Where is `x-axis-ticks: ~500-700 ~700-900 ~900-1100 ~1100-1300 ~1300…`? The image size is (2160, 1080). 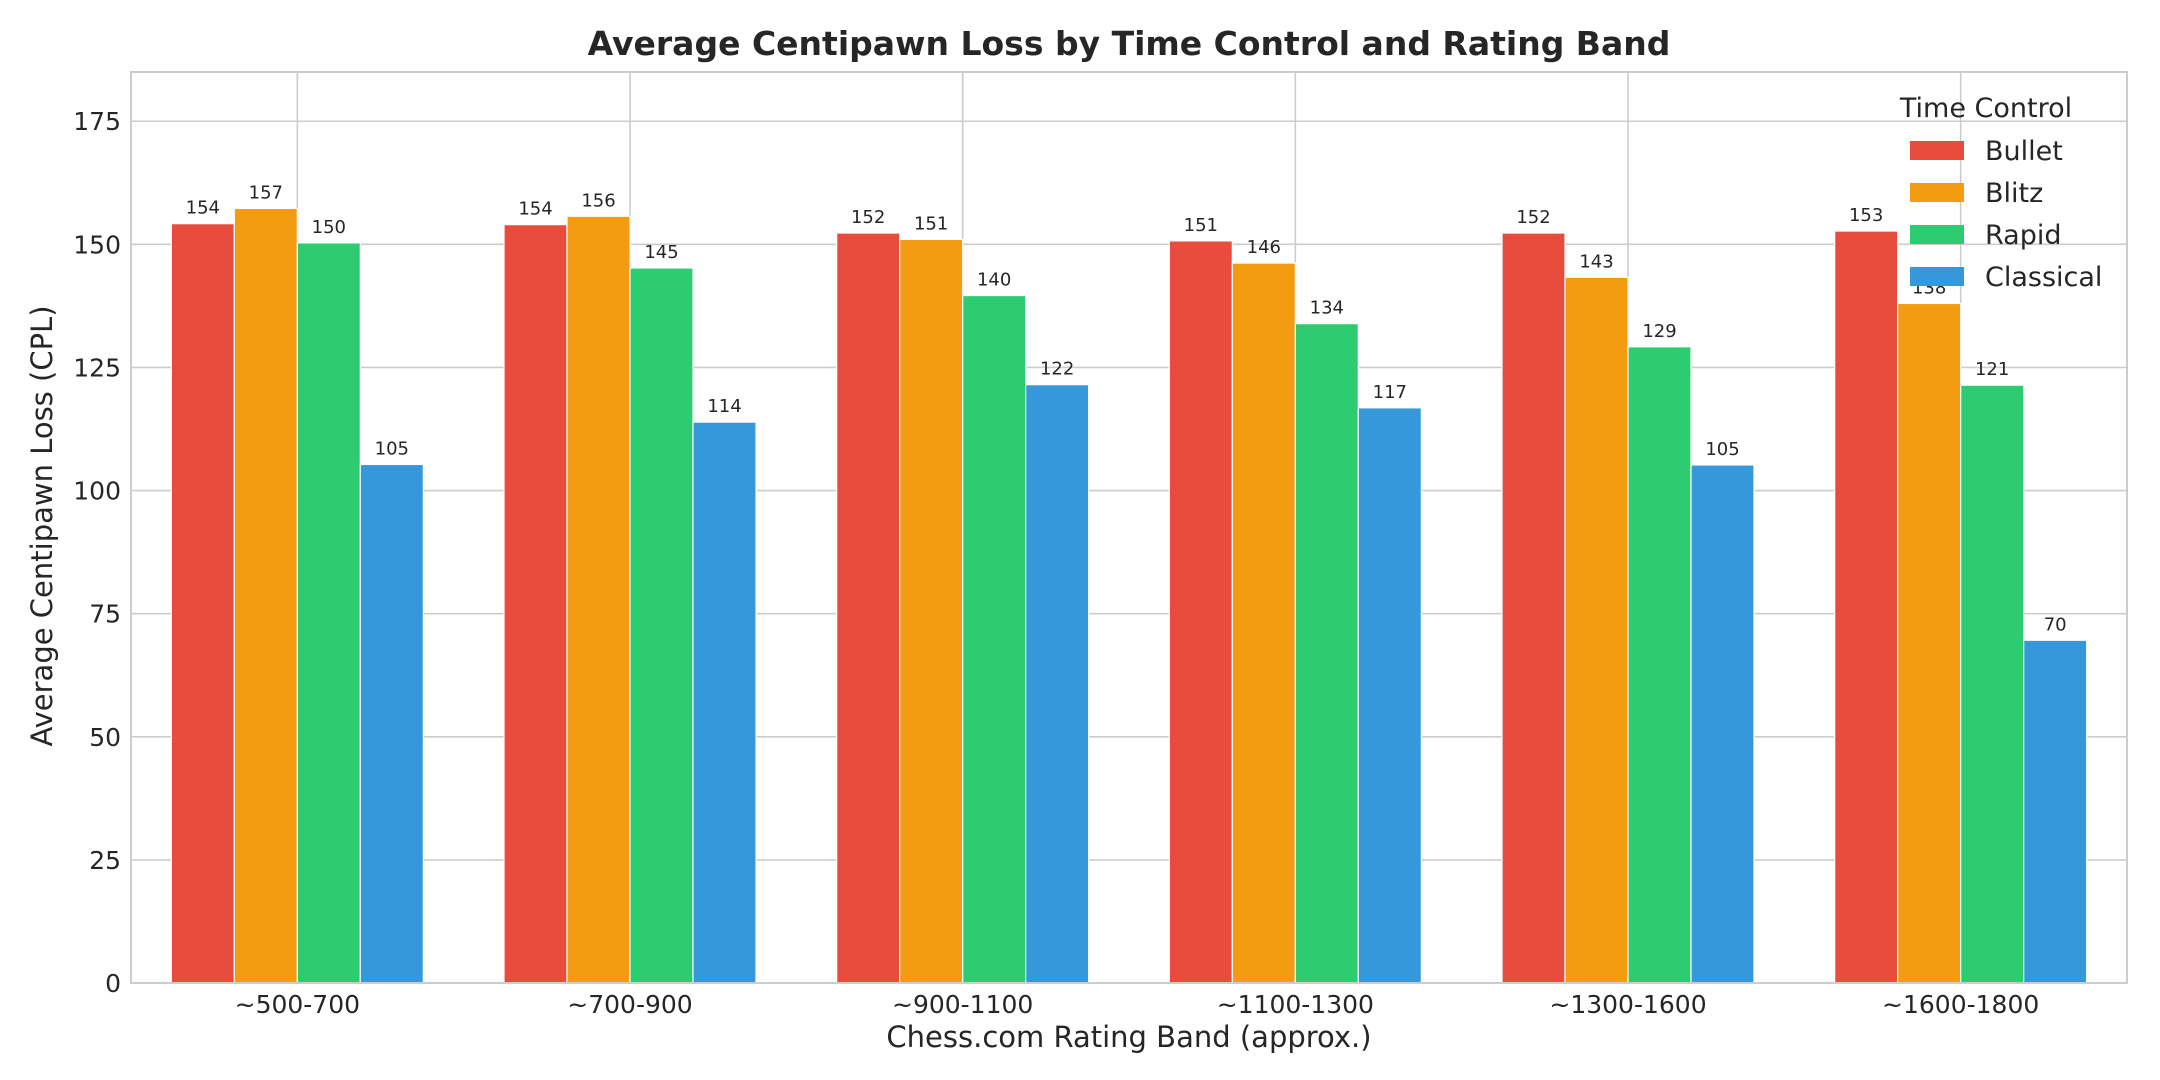
x-axis-ticks: ~500-700 ~700-900 ~900-1100 ~1100-1300 ~1300… is located at coordinates (1137, 1004).